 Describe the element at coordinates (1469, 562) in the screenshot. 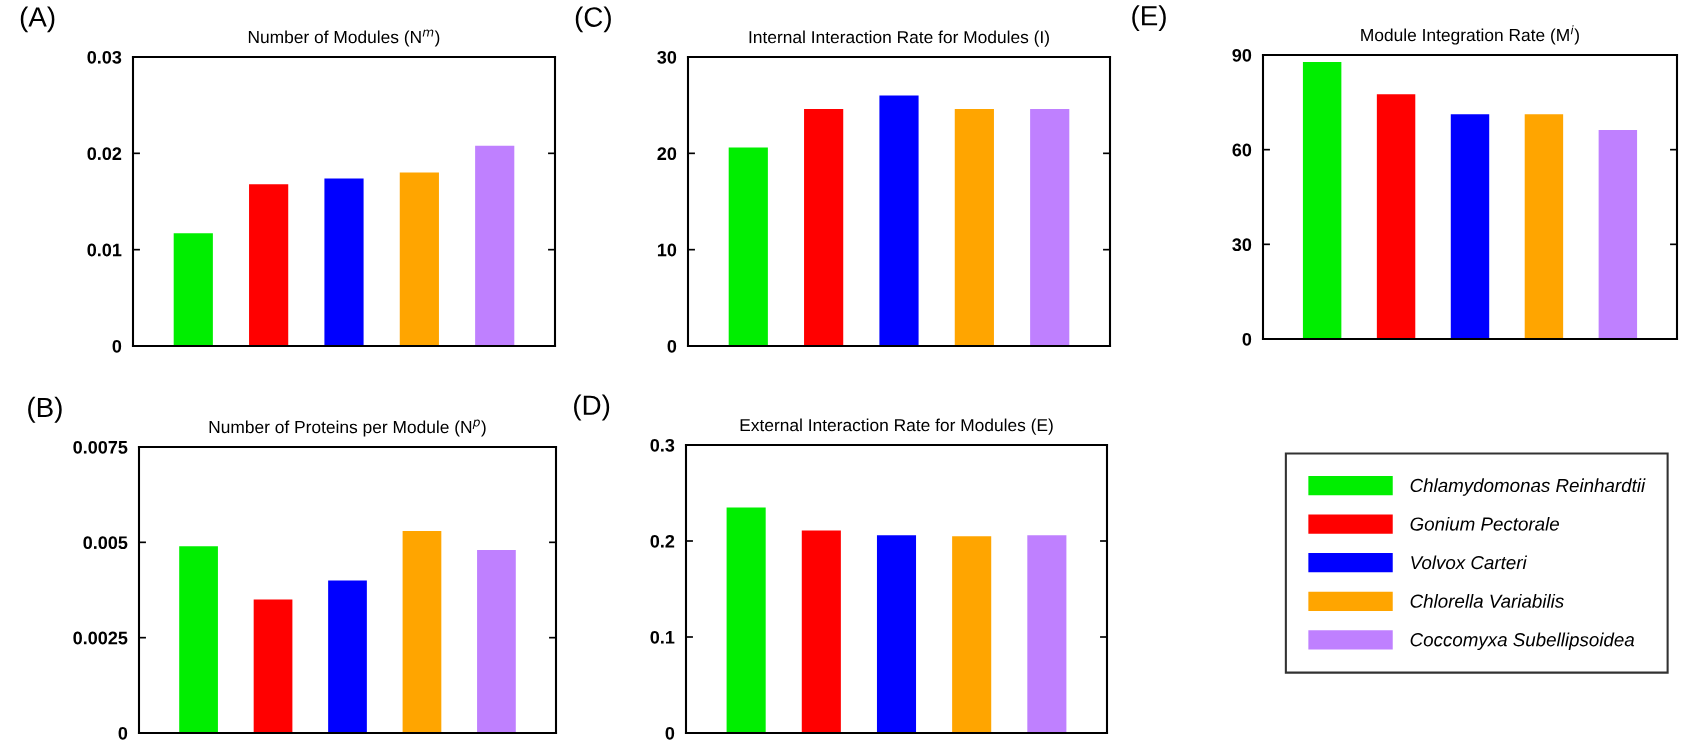

I see `legend-label: Volvox Carteri` at that location.